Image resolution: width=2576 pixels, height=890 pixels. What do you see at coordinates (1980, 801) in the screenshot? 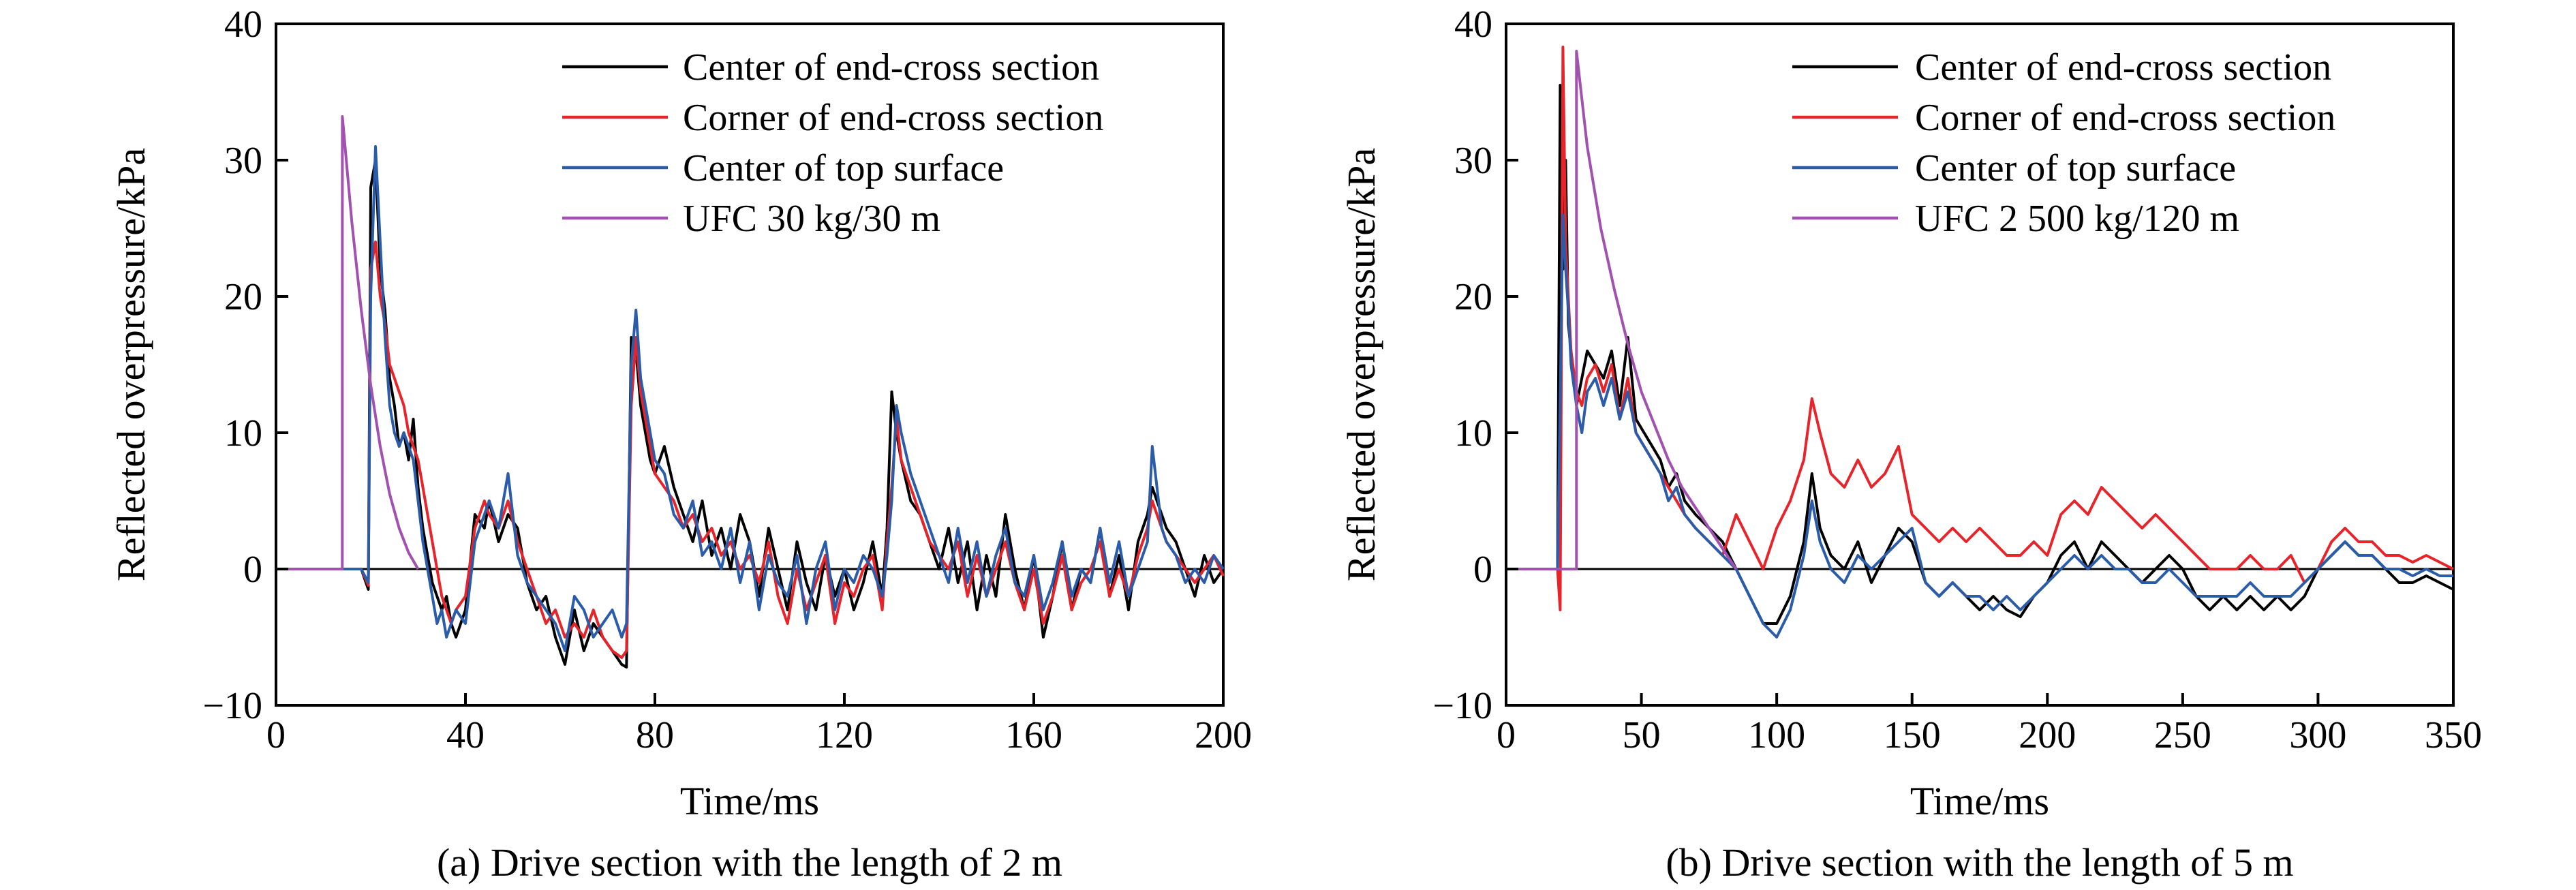
I see `x-axis-title-b: Time/ms` at bounding box center [1980, 801].